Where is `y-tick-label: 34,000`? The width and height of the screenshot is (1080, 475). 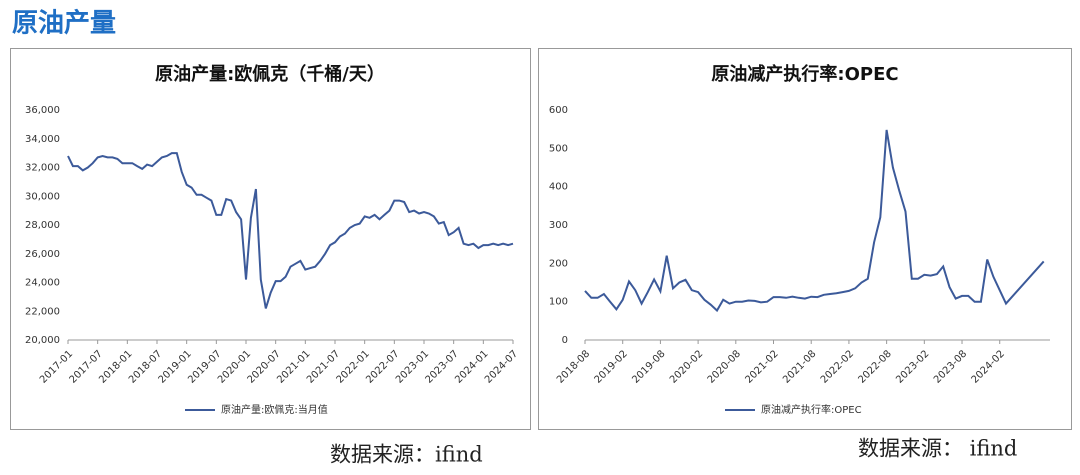
y-tick-label: 34,000 is located at coordinates (42, 139).